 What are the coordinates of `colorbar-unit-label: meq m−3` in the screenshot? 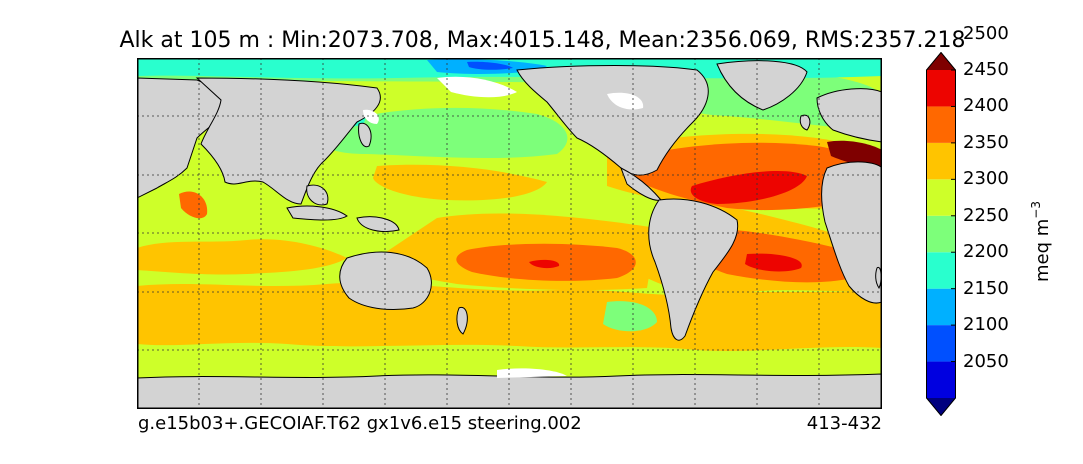 It's located at (1041, 241).